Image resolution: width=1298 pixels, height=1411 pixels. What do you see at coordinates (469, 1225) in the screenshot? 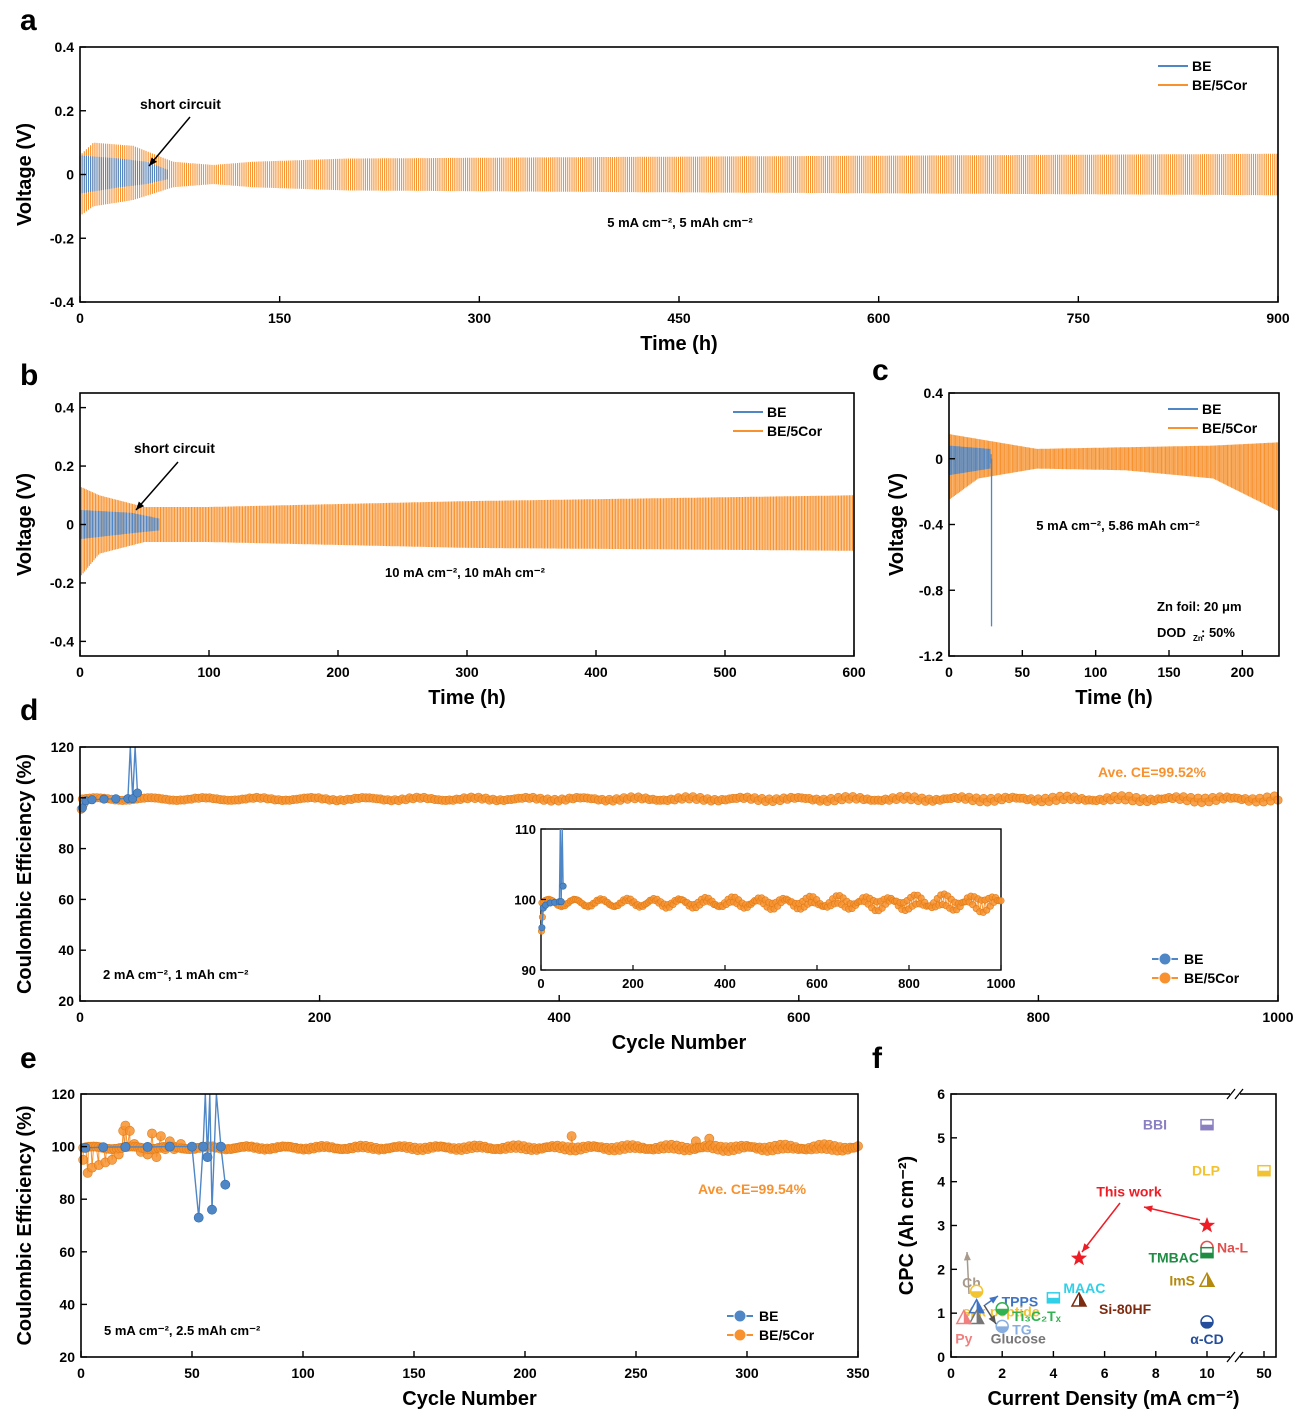
I see `plot-frame` at bounding box center [469, 1225].